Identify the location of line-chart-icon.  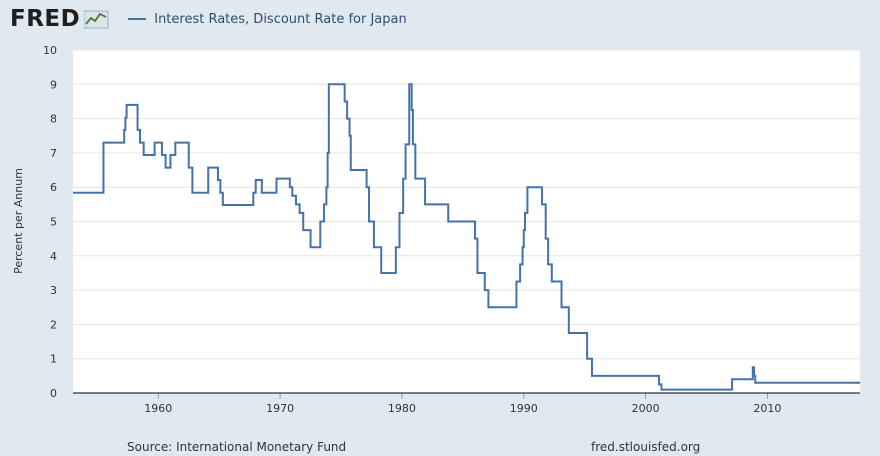
(96, 19).